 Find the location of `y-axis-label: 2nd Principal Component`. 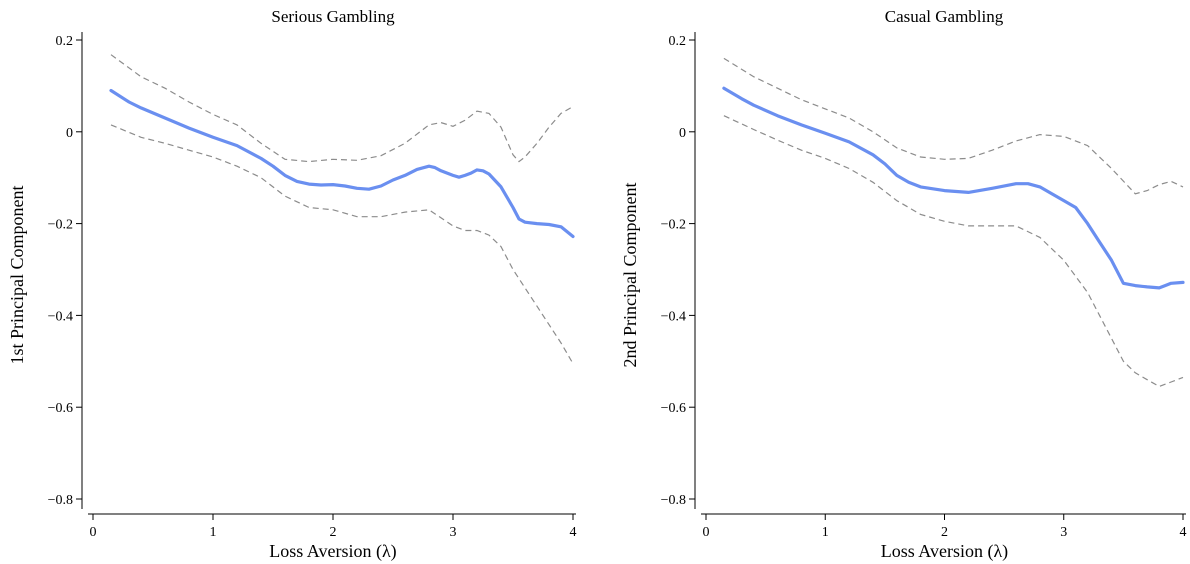

y-axis-label: 2nd Principal Component is located at coordinates (630, 275).